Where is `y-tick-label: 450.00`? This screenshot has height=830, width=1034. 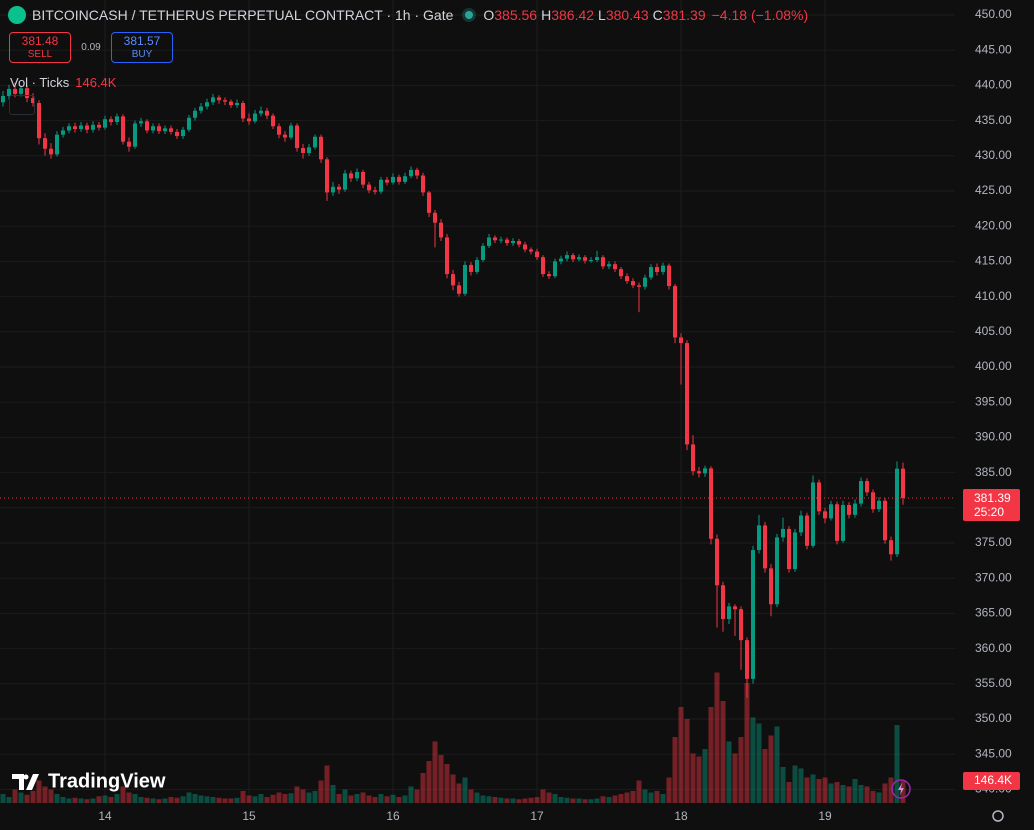
y-tick-label: 450.00 is located at coordinates (993, 14).